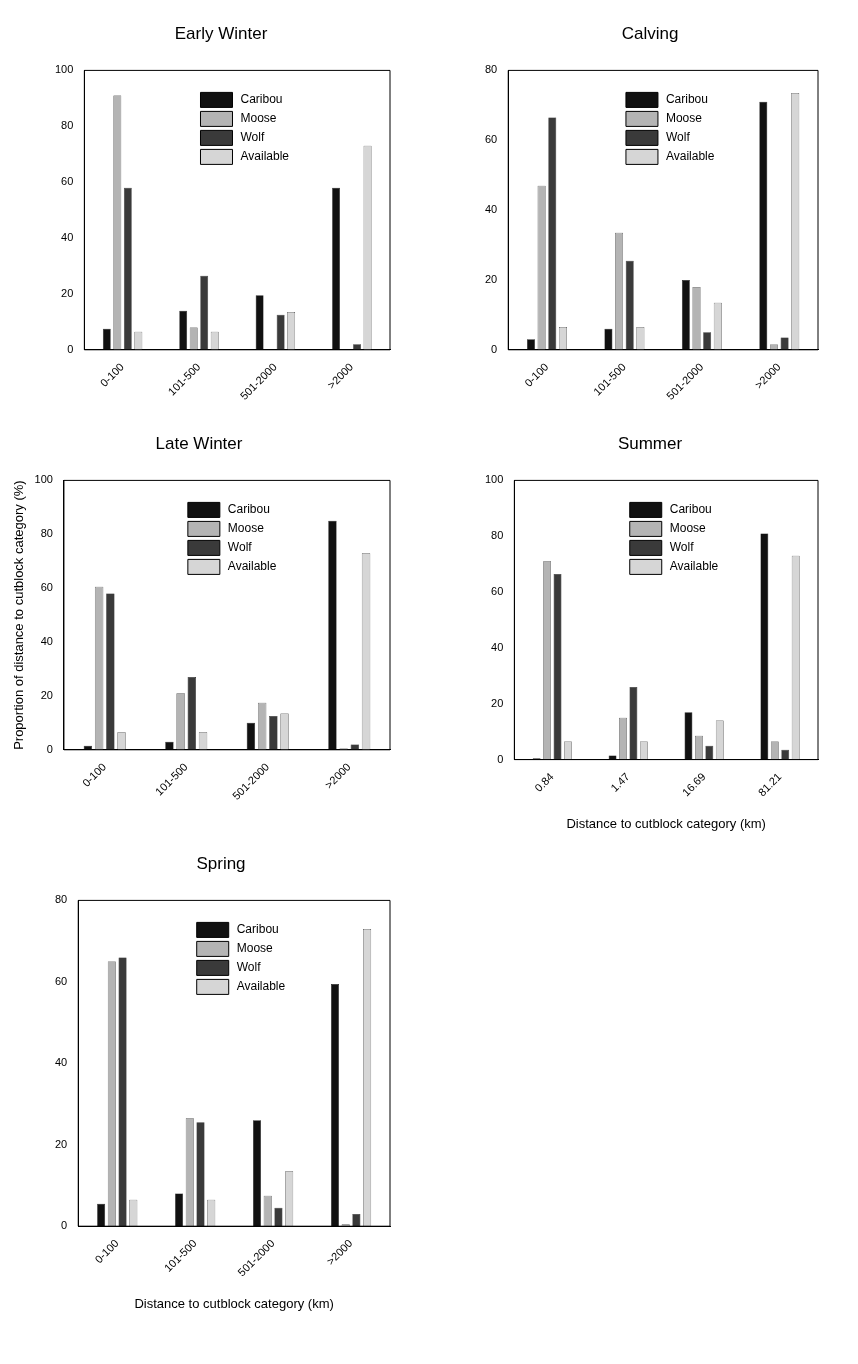  Describe the element at coordinates (199, 443) in the screenshot. I see `chart-title: Late Winter` at that location.